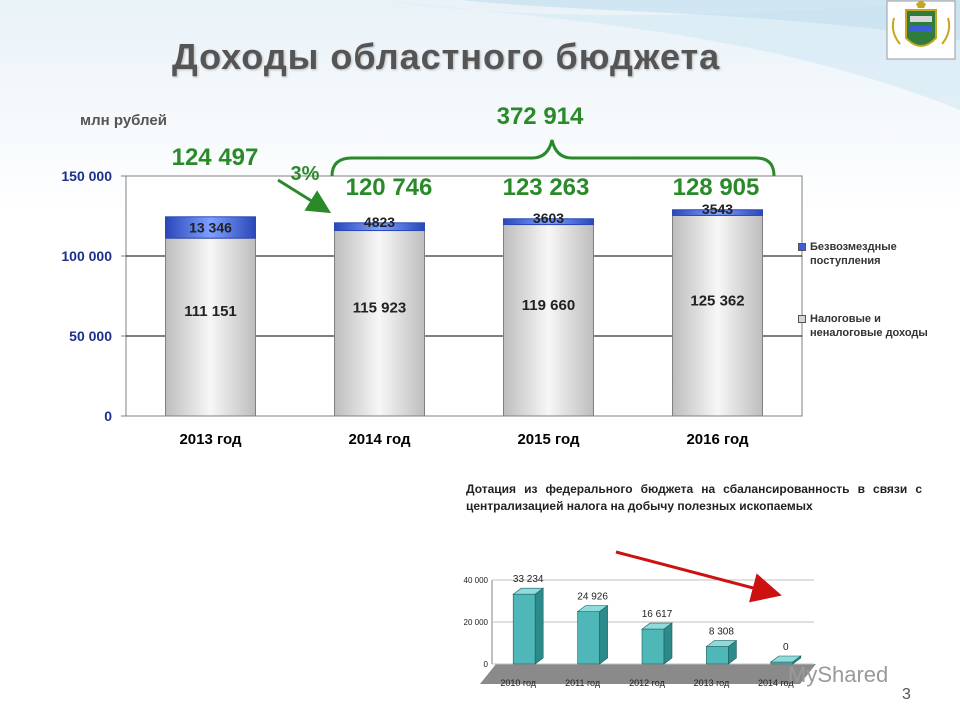 This screenshot has height=720, width=960. I want to click on data-label-tax: 125 362, so click(717, 301).